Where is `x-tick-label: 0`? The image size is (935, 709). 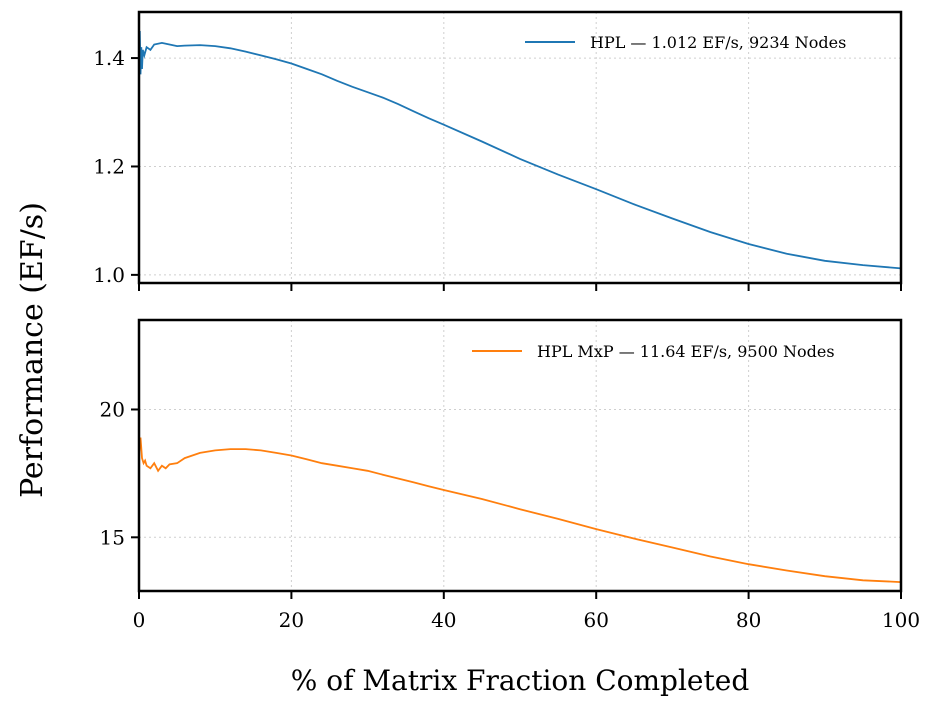 x-tick-label: 0 is located at coordinates (139, 620).